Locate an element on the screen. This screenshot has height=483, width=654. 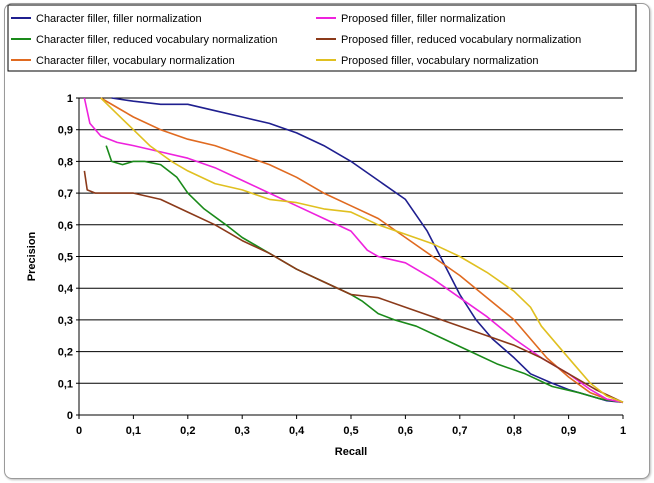
y-tick-label: 0,8 is located at coordinates (65, 162).